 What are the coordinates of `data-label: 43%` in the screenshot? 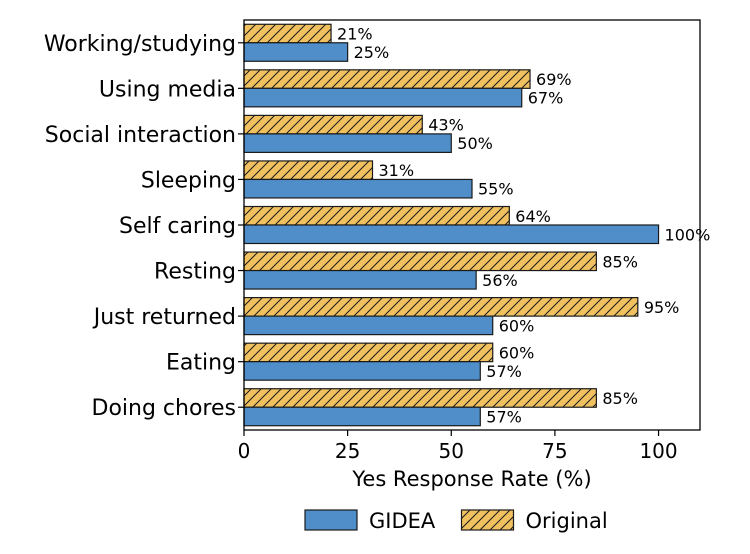 It's located at (446, 125).